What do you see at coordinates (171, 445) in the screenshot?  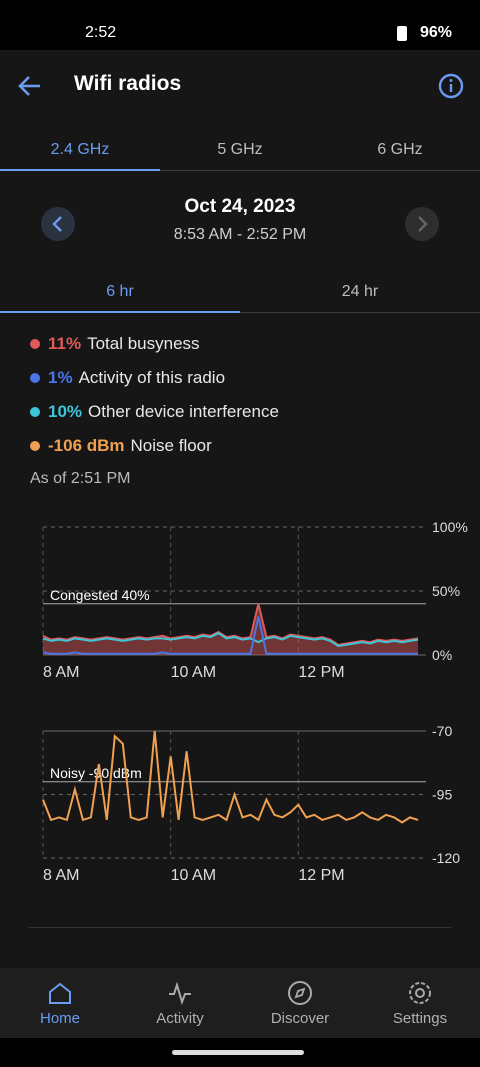 I see `legend-label: Noise floor` at bounding box center [171, 445].